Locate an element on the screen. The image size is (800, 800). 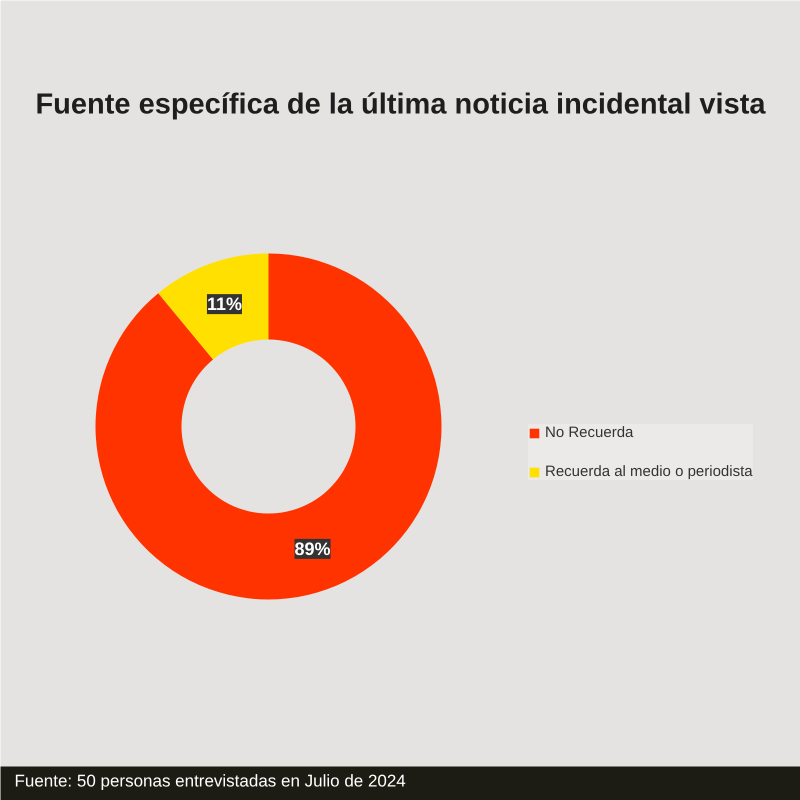
data-label: 89% is located at coordinates (312, 548).